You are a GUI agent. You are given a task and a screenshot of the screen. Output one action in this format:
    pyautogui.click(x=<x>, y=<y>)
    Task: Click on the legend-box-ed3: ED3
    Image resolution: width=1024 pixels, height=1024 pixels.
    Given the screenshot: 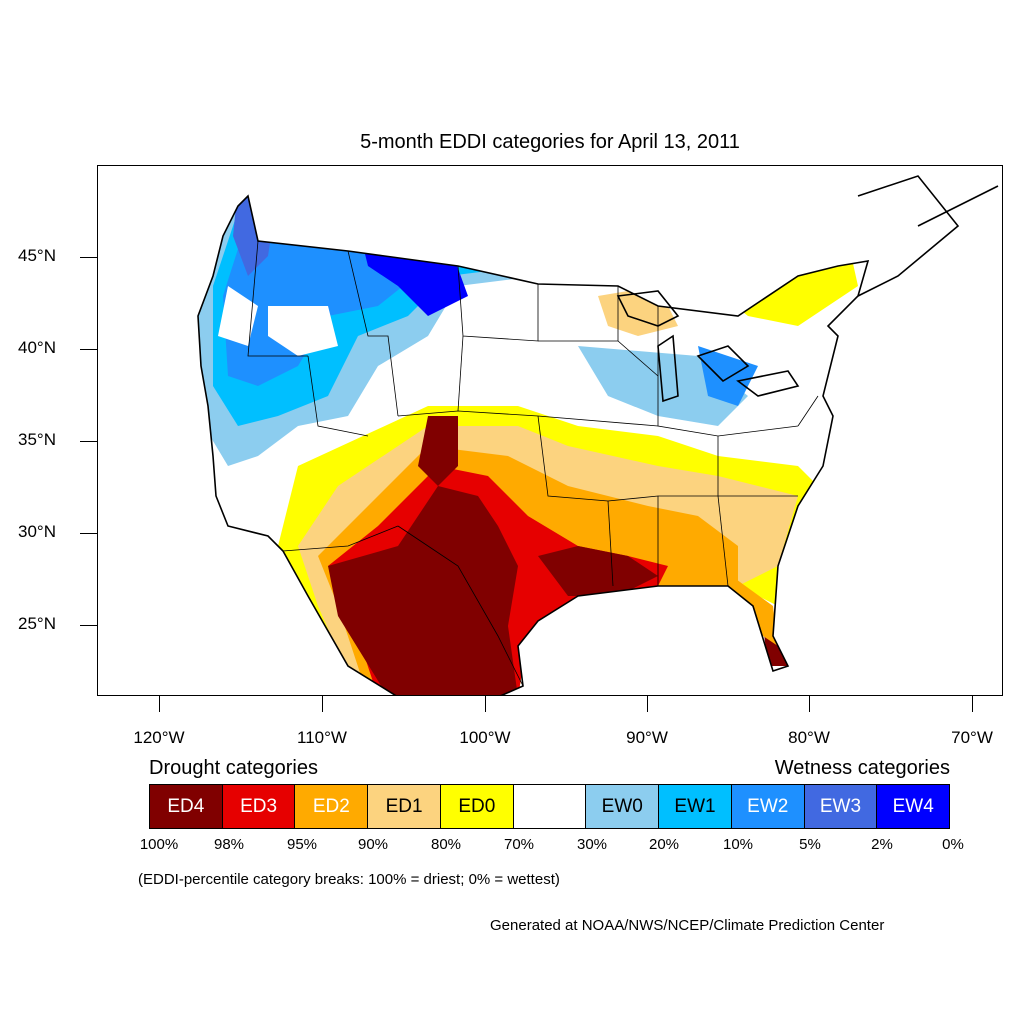 What is the action you would take?
    pyautogui.click(x=259, y=806)
    